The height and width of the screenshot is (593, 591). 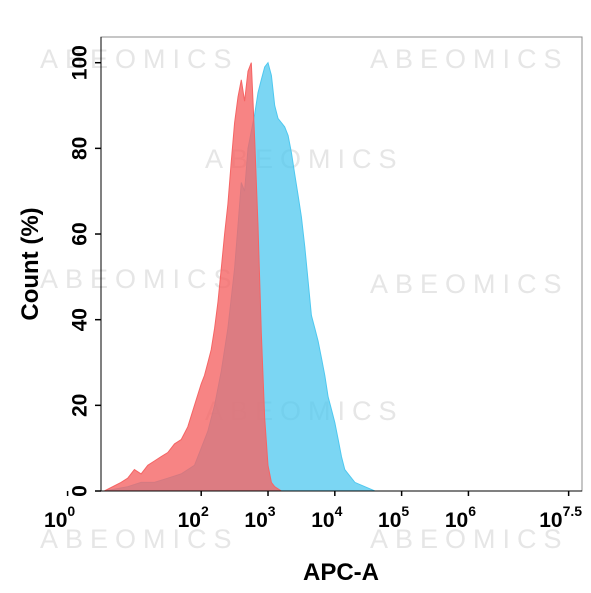 I want to click on x-tick-label: 10⁶, so click(x=460, y=517).